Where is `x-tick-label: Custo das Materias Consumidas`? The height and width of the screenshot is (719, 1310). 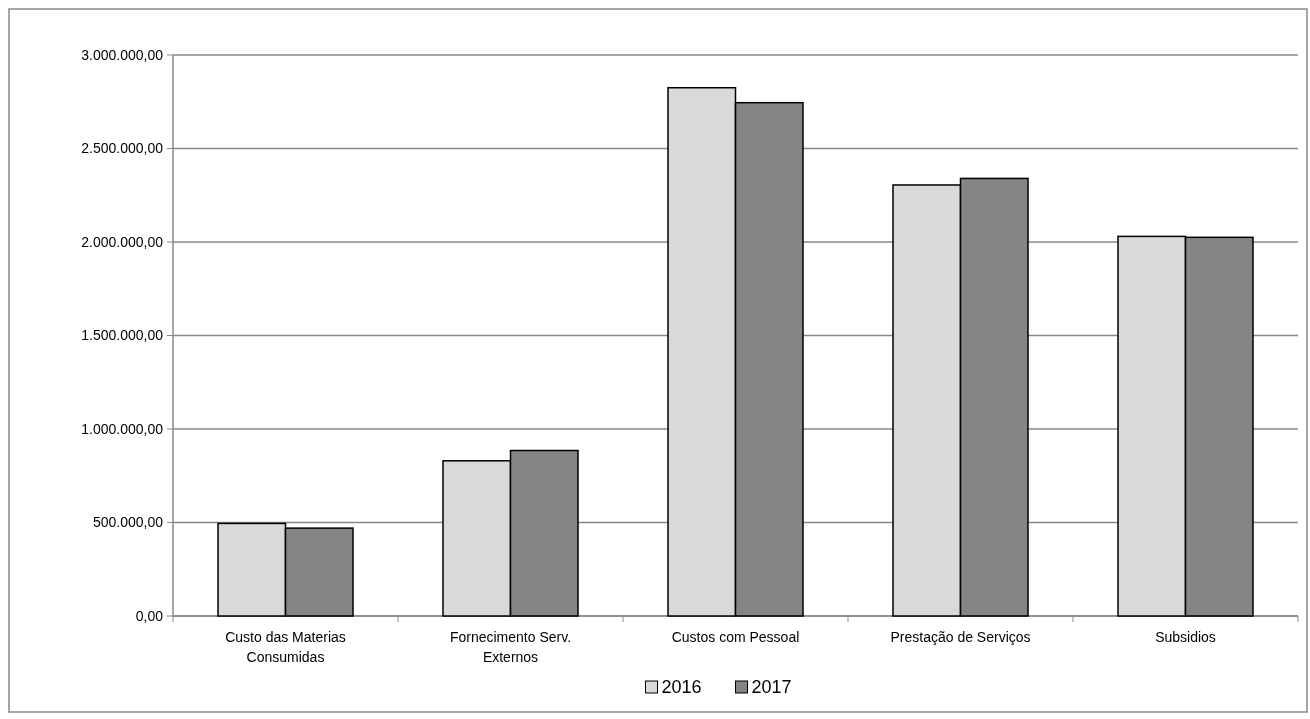
x-tick-label: Custo das Materias Consumidas is located at coordinates (285, 647).